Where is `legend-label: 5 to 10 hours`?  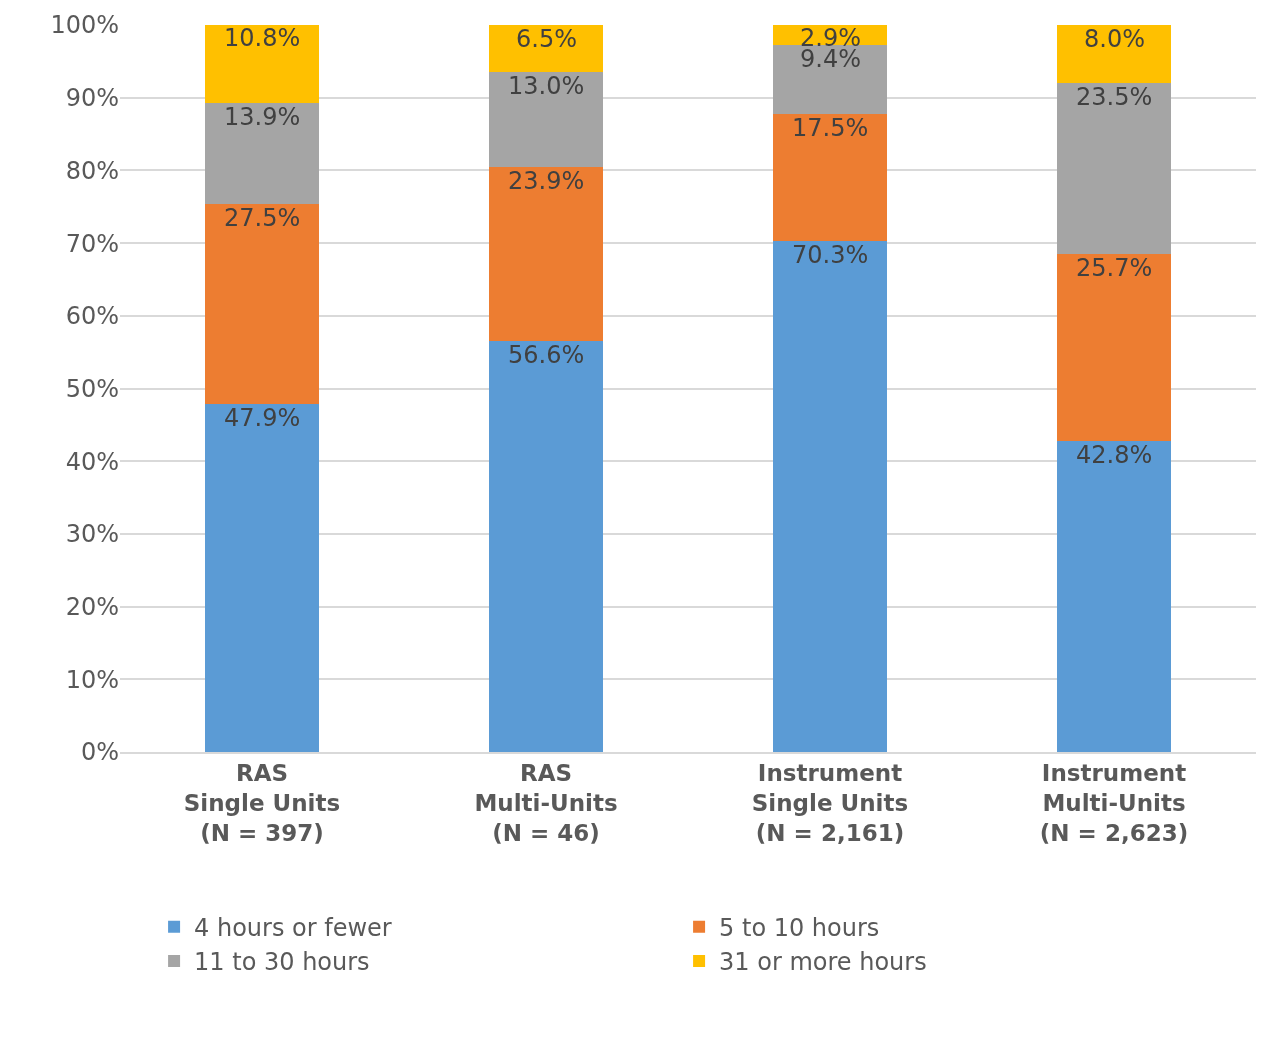 legend-label: 5 to 10 hours is located at coordinates (799, 928).